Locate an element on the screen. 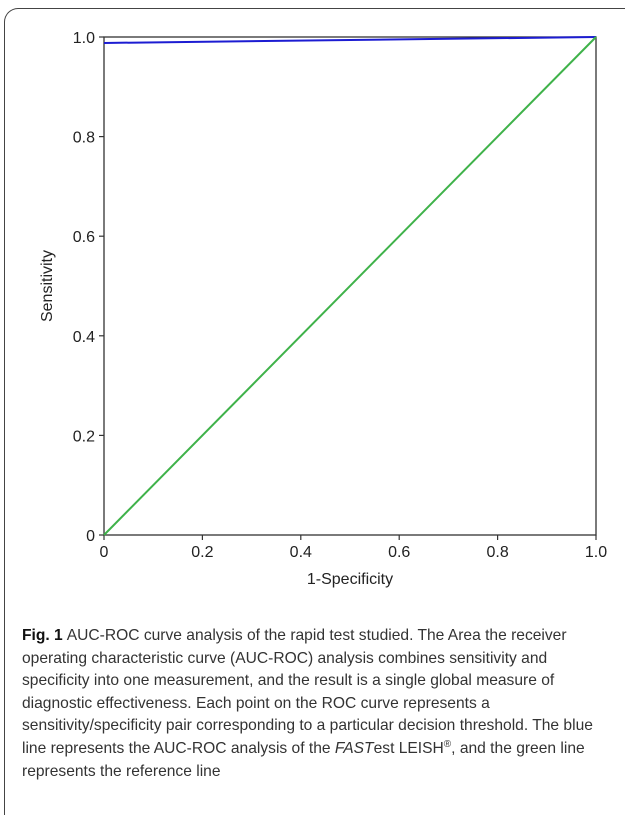  x-tick-label: 0.8 is located at coordinates (497, 552).